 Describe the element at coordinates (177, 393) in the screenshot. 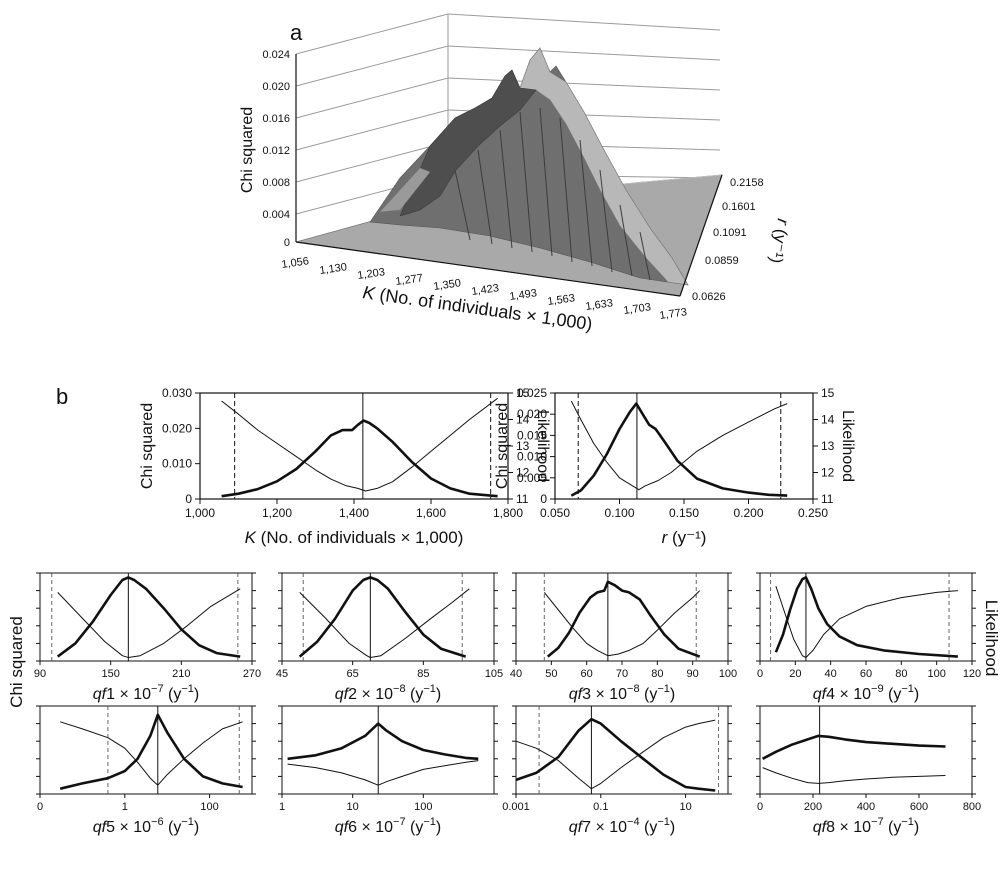

I see `y-tick-label: 0.030` at that location.